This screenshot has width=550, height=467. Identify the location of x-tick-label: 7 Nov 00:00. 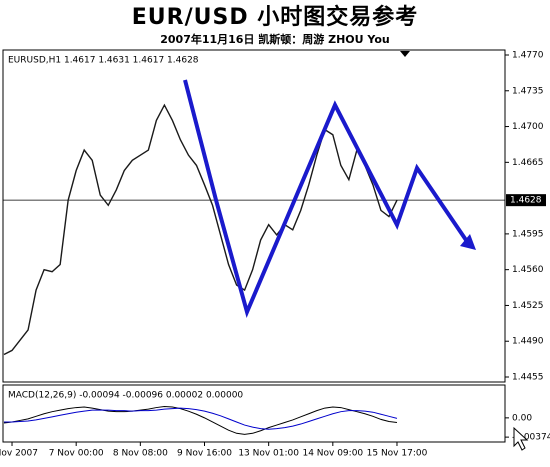
(76, 454).